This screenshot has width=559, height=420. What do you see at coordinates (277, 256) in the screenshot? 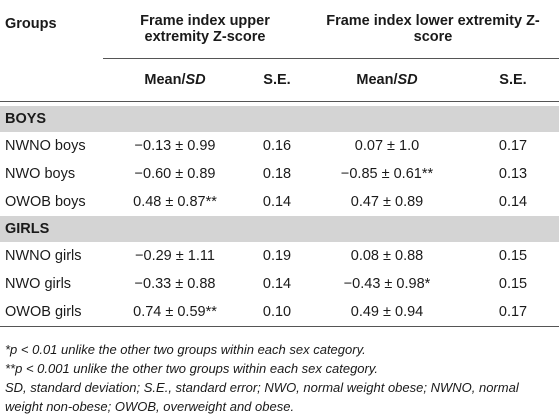
I see `cell-upper-se: 0.19` at bounding box center [277, 256].